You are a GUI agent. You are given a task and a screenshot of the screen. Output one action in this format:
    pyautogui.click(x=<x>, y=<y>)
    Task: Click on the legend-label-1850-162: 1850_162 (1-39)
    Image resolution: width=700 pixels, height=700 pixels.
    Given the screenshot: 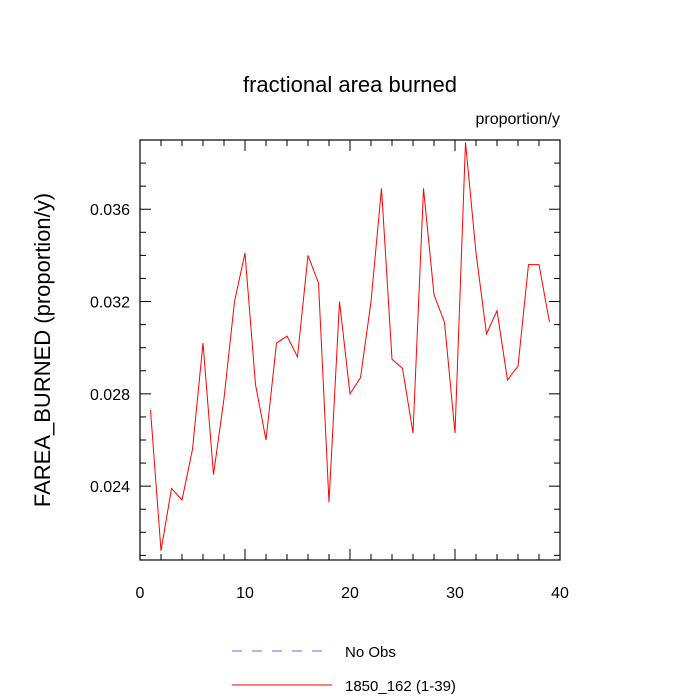 What is the action you would take?
    pyautogui.click(x=400, y=686)
    